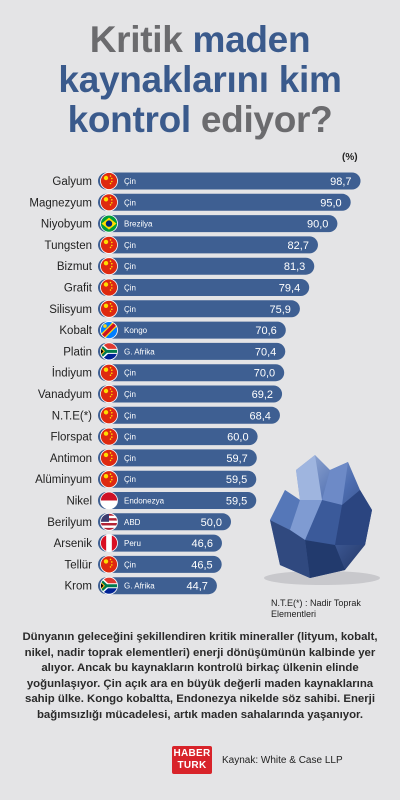  What do you see at coordinates (317, 225) in the screenshot?
I see `value-label: 90,0` at bounding box center [317, 225].